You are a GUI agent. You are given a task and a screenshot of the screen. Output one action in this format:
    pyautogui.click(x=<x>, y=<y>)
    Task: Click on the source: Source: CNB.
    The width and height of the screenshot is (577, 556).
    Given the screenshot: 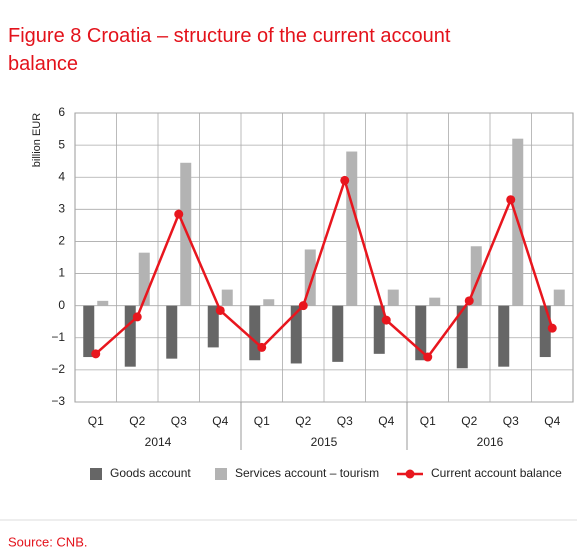 What is the action you would take?
    pyautogui.click(x=47, y=541)
    